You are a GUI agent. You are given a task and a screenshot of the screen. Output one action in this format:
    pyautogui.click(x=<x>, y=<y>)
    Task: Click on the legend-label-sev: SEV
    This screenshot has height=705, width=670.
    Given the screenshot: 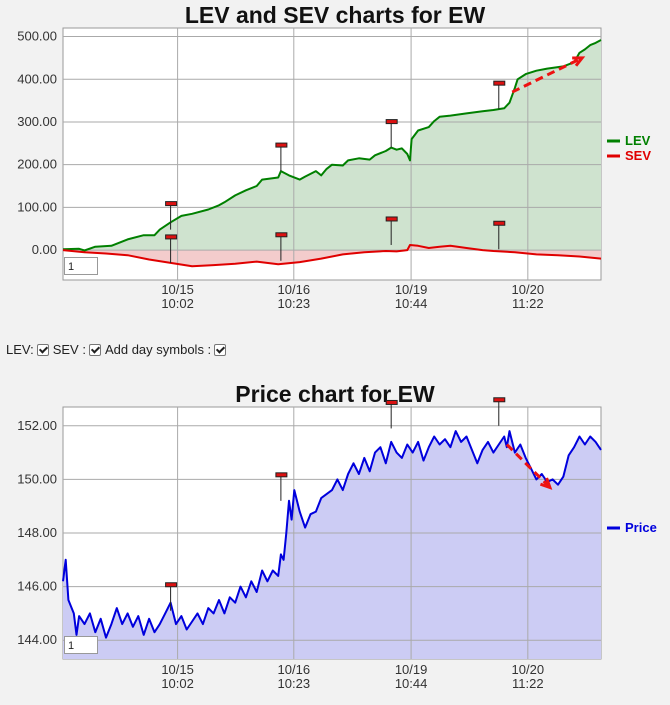 What is the action you would take?
    pyautogui.click(x=638, y=155)
    